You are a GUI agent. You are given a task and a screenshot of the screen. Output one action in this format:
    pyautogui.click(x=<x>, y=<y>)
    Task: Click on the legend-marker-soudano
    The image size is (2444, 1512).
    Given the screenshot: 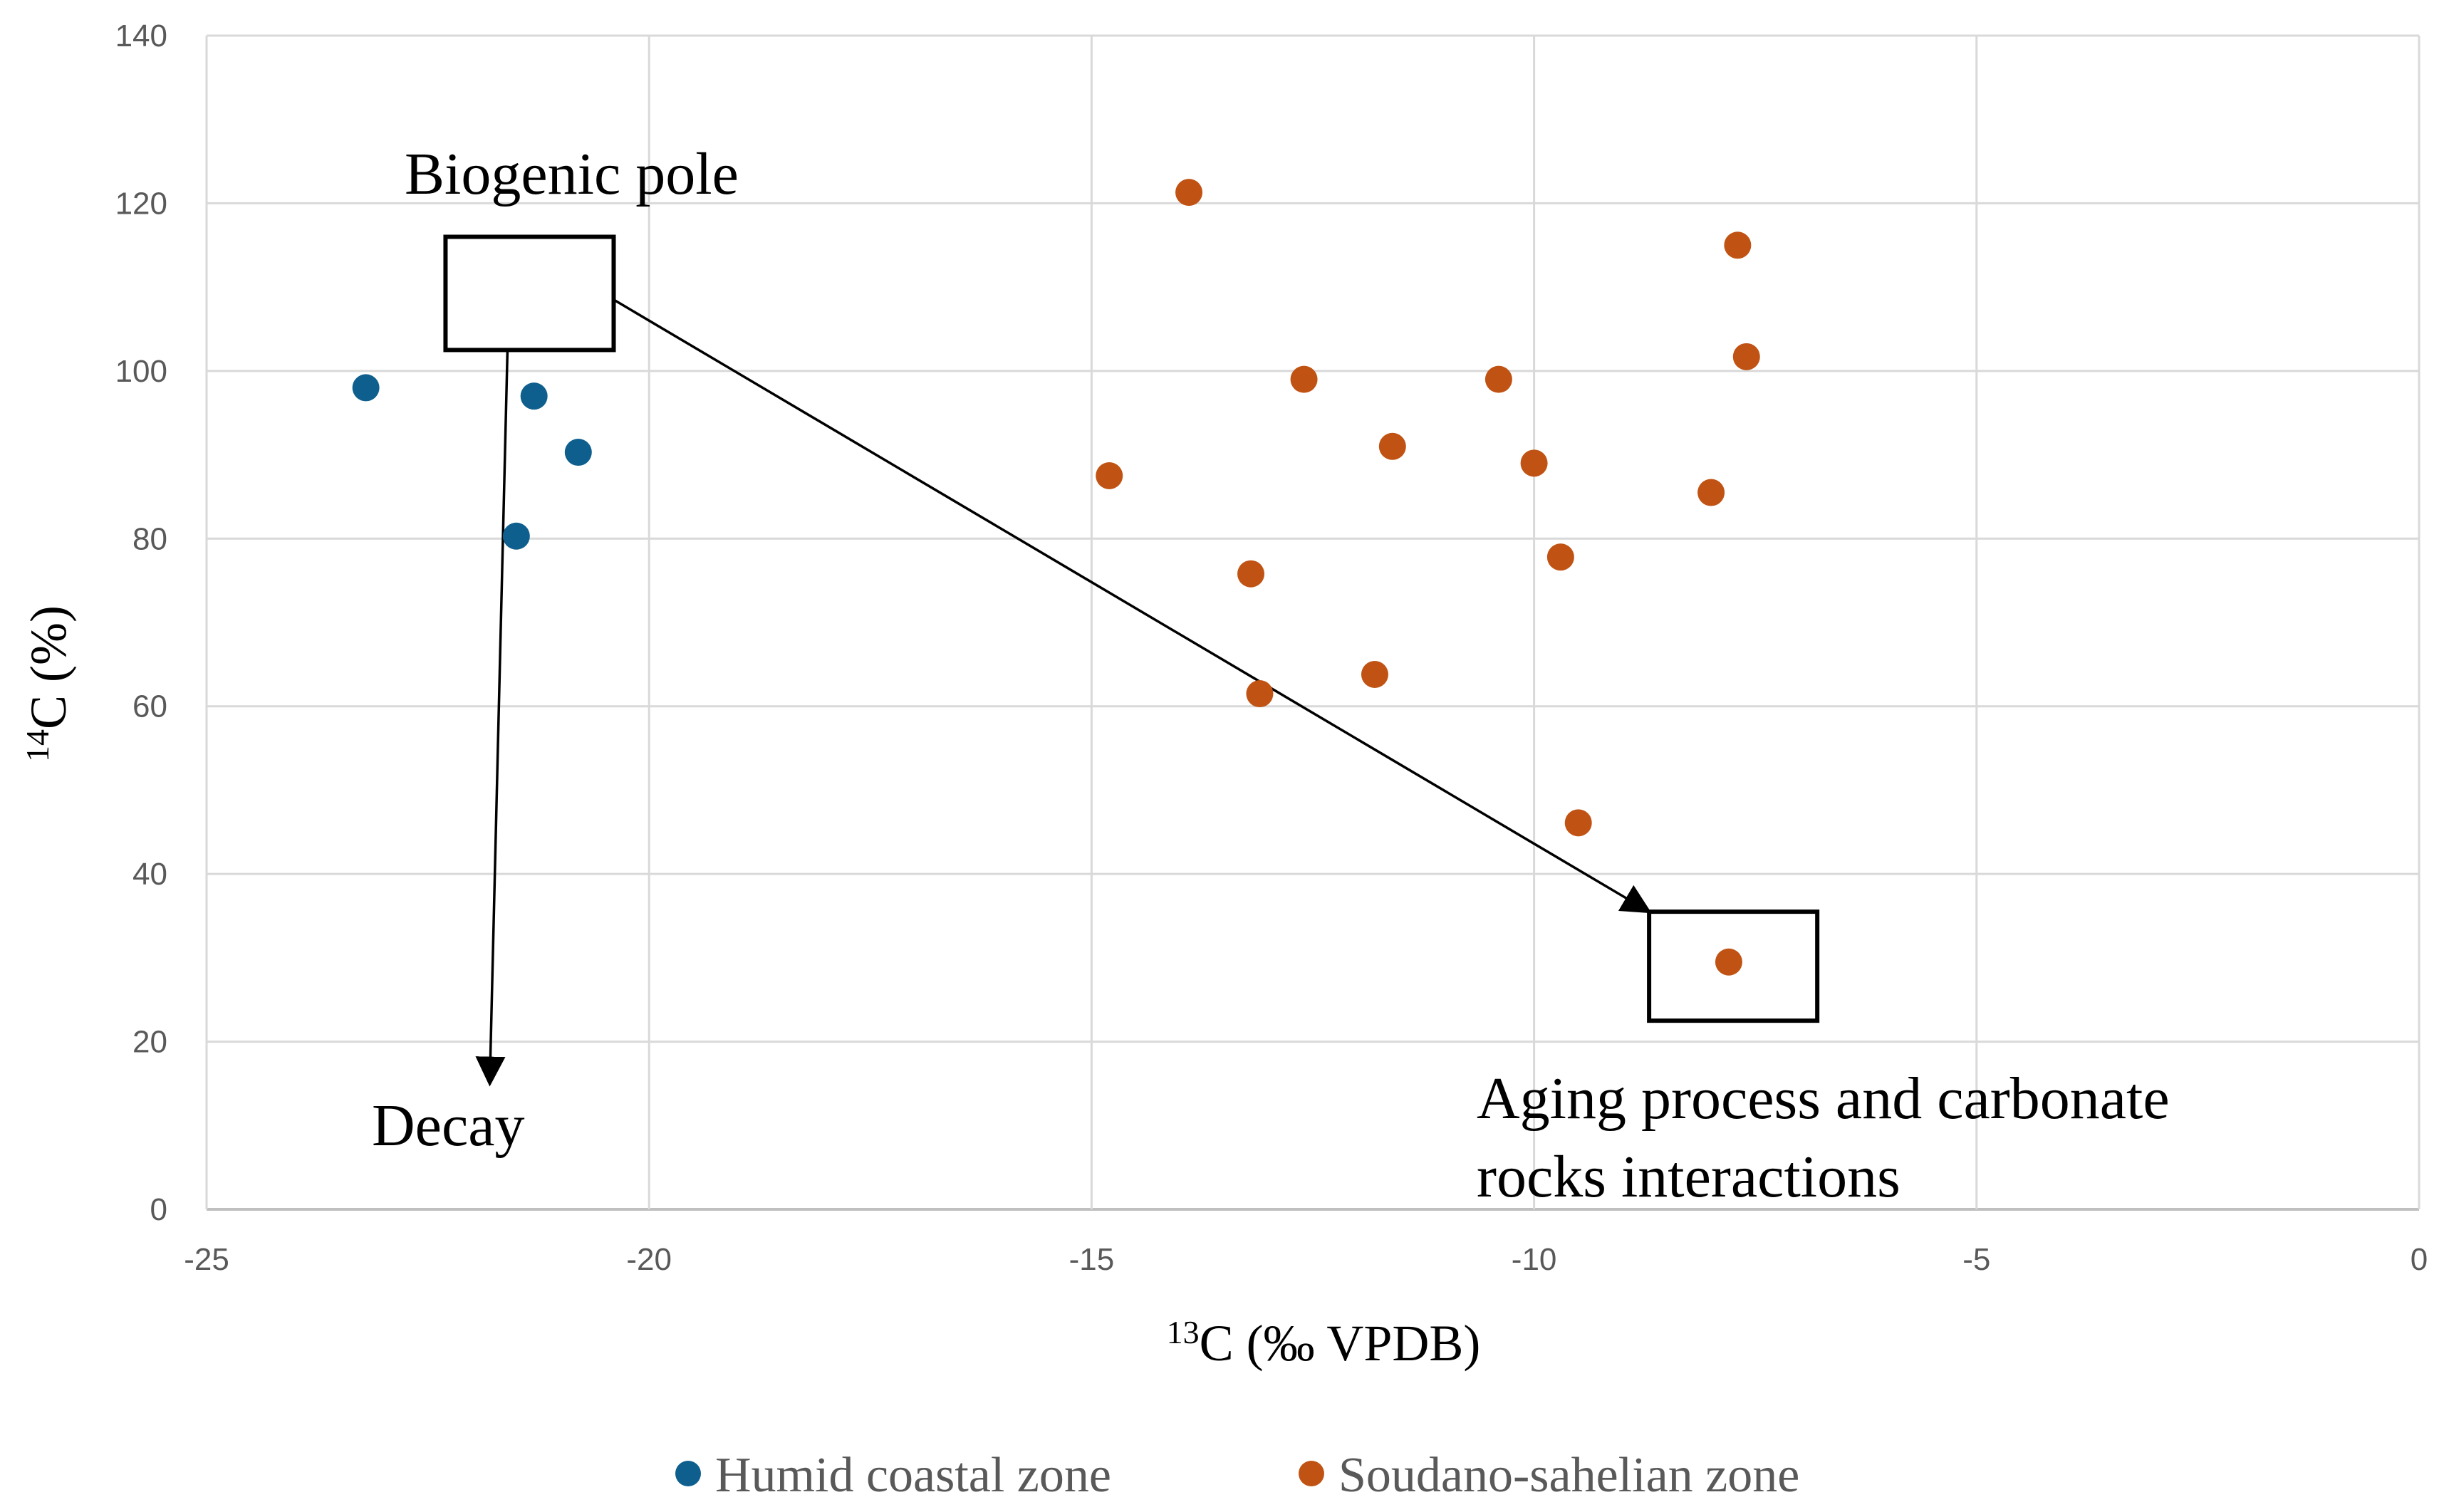 What is the action you would take?
    pyautogui.click(x=1311, y=1473)
    